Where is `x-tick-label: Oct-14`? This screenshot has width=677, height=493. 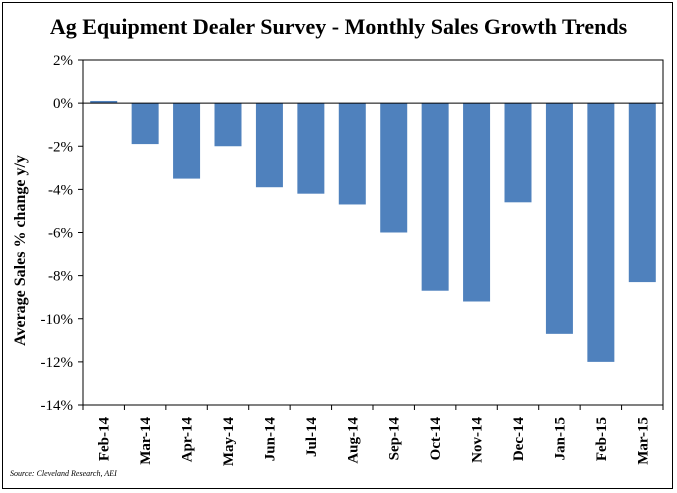 x-tick-label: Oct-14 is located at coordinates (436, 439).